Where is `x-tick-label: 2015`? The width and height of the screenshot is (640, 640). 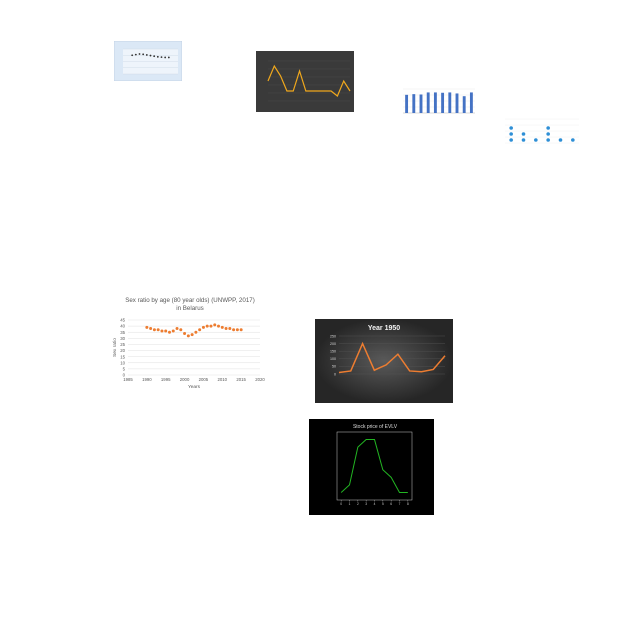 x-tick-label: 2015 is located at coordinates (241, 379).